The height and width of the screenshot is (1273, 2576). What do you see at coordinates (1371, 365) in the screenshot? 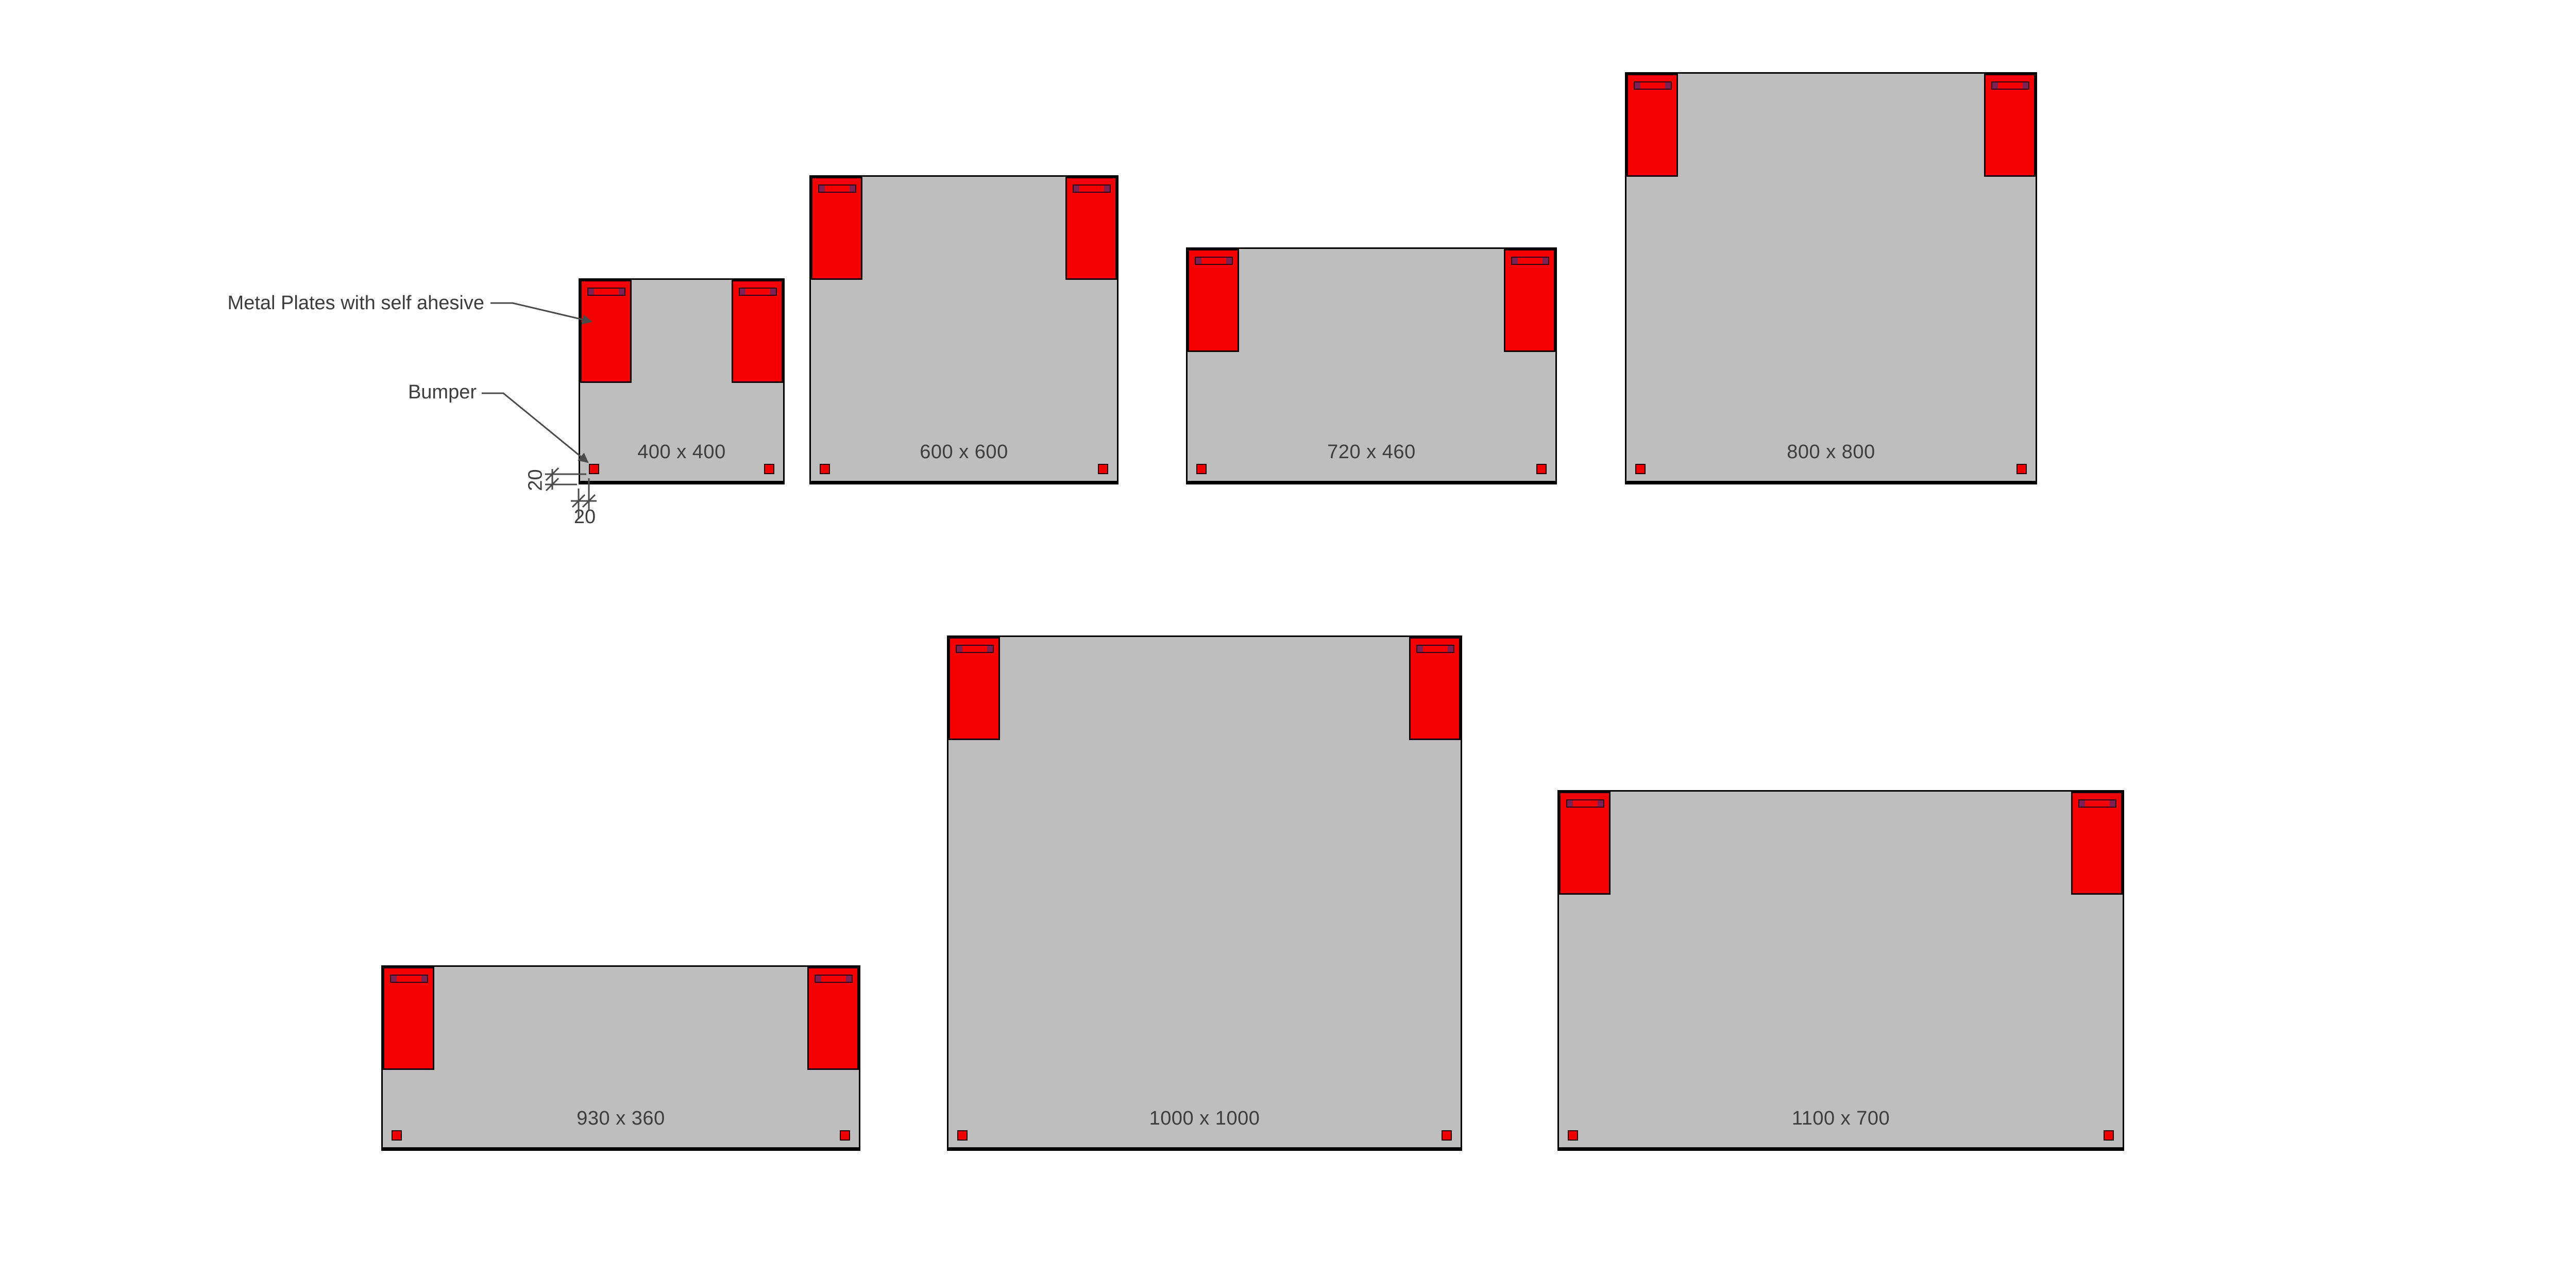
I see `panel-720x460: 720 x 460` at bounding box center [1371, 365].